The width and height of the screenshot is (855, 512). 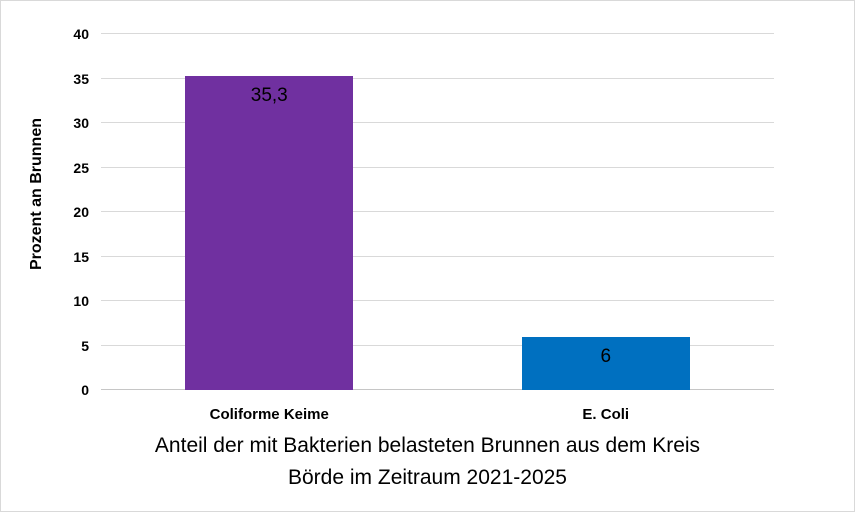 What do you see at coordinates (606, 356) in the screenshot?
I see `bar-value-label-2: 6` at bounding box center [606, 356].